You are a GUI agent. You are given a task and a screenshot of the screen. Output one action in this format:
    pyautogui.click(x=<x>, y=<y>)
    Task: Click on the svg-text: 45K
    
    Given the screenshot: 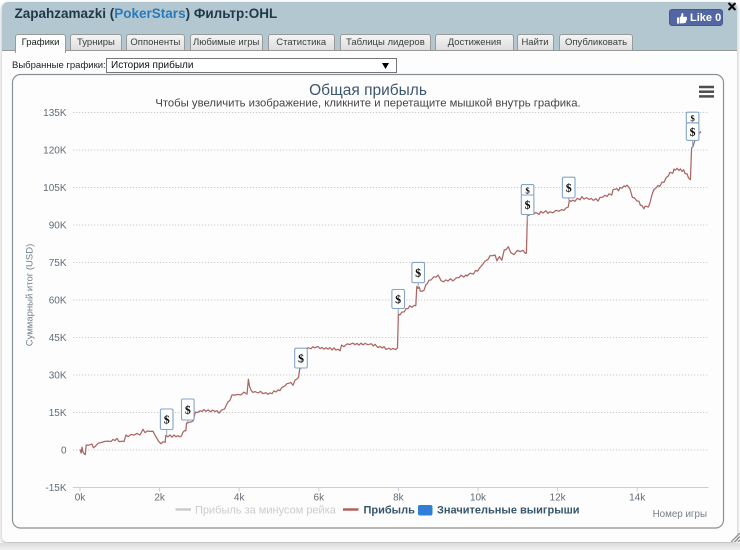 What is the action you would take?
    pyautogui.click(x=58, y=338)
    